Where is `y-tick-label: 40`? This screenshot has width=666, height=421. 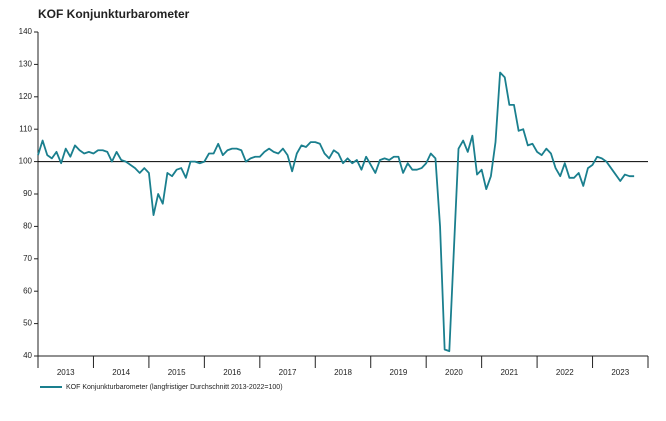
y-tick-label: 40 is located at coordinates (27, 355).